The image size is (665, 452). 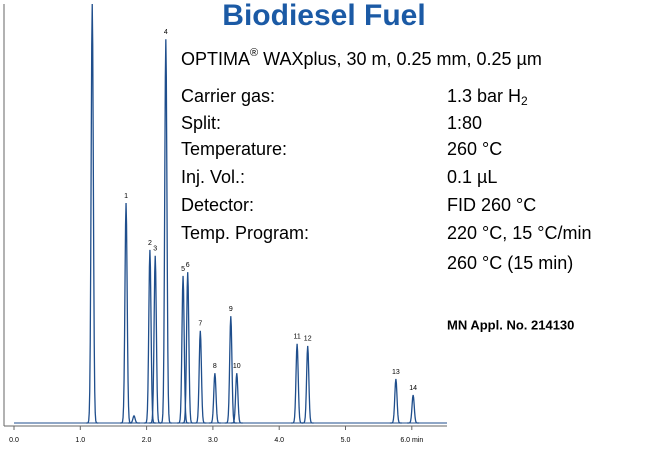 What do you see at coordinates (215, 366) in the screenshot?
I see `peak-label: 8` at bounding box center [215, 366].